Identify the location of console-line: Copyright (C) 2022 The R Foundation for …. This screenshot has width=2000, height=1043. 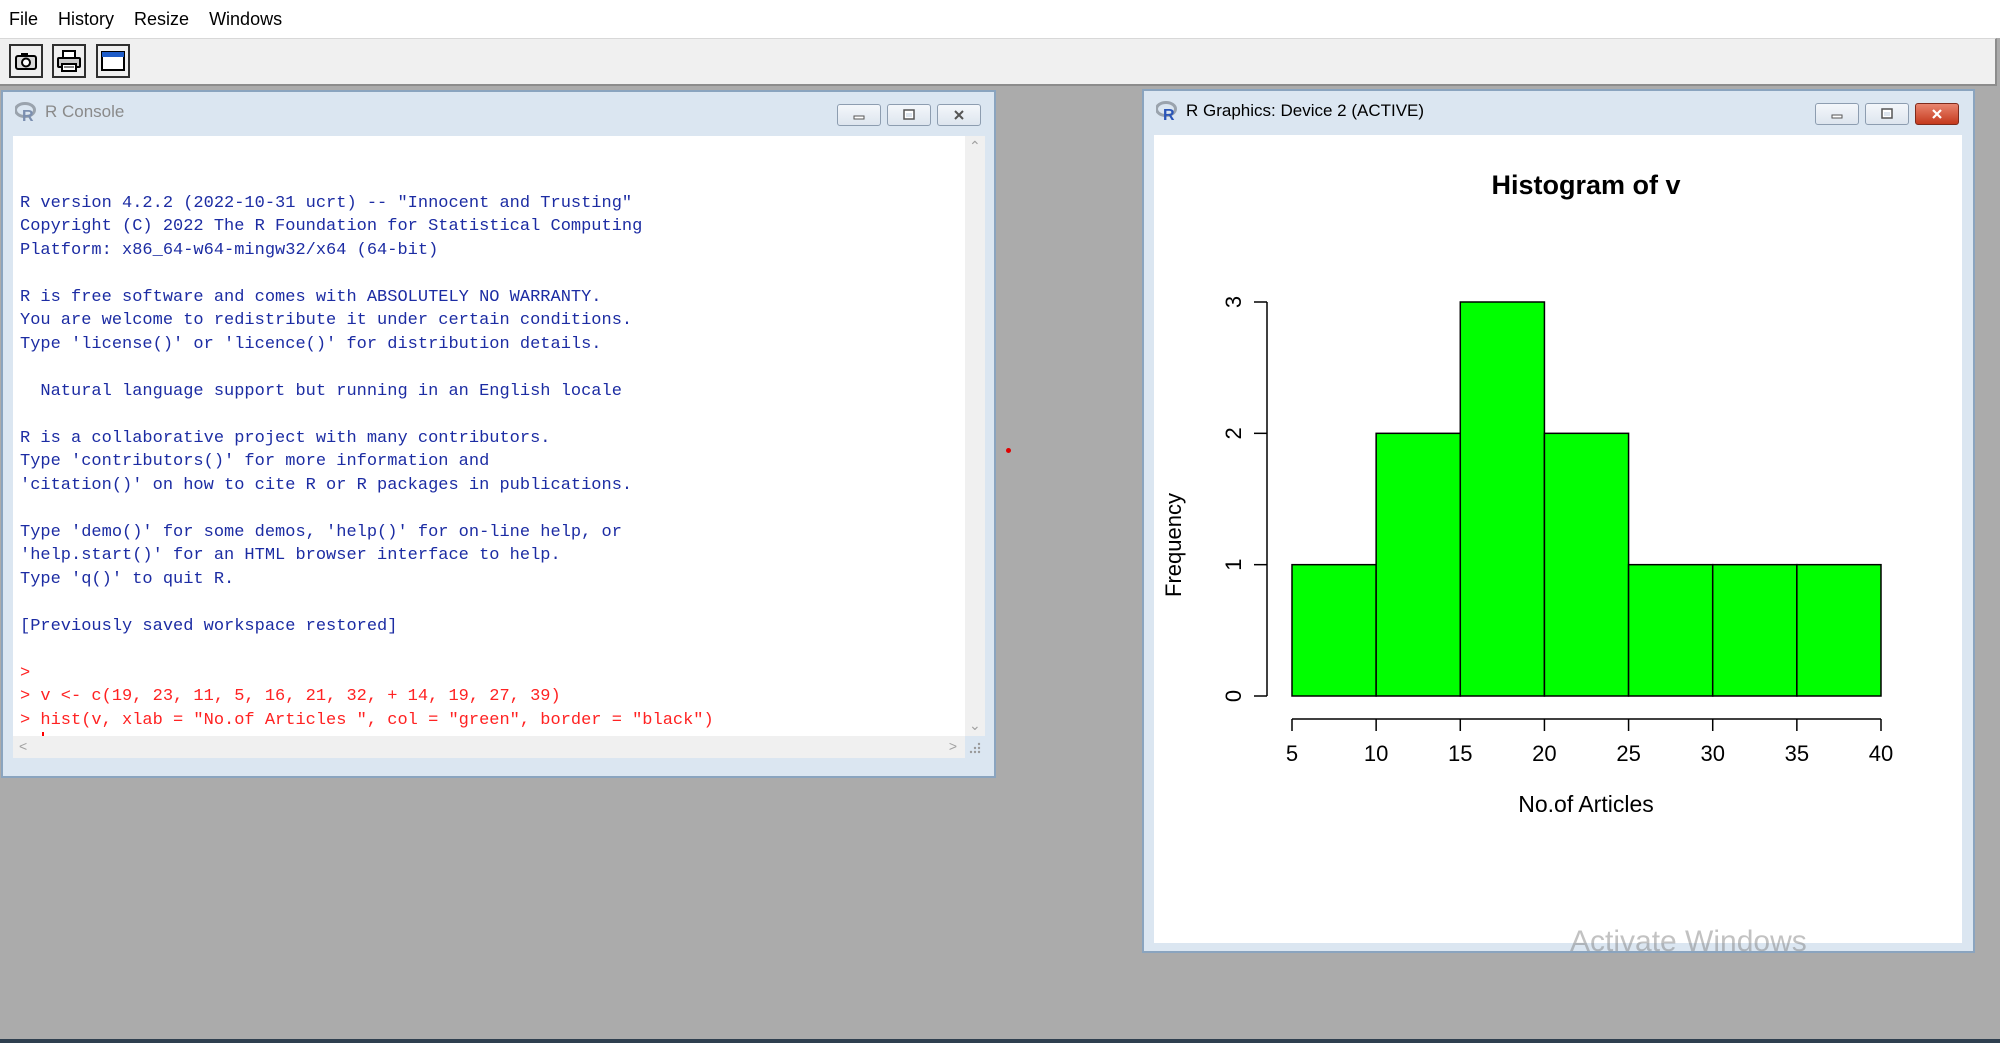
(331, 226).